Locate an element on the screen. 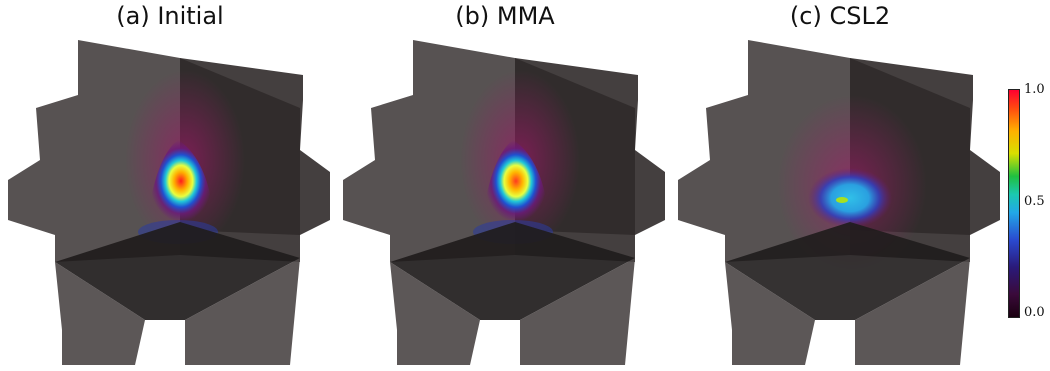  panel-title: (b) MMA is located at coordinates (505, 16).